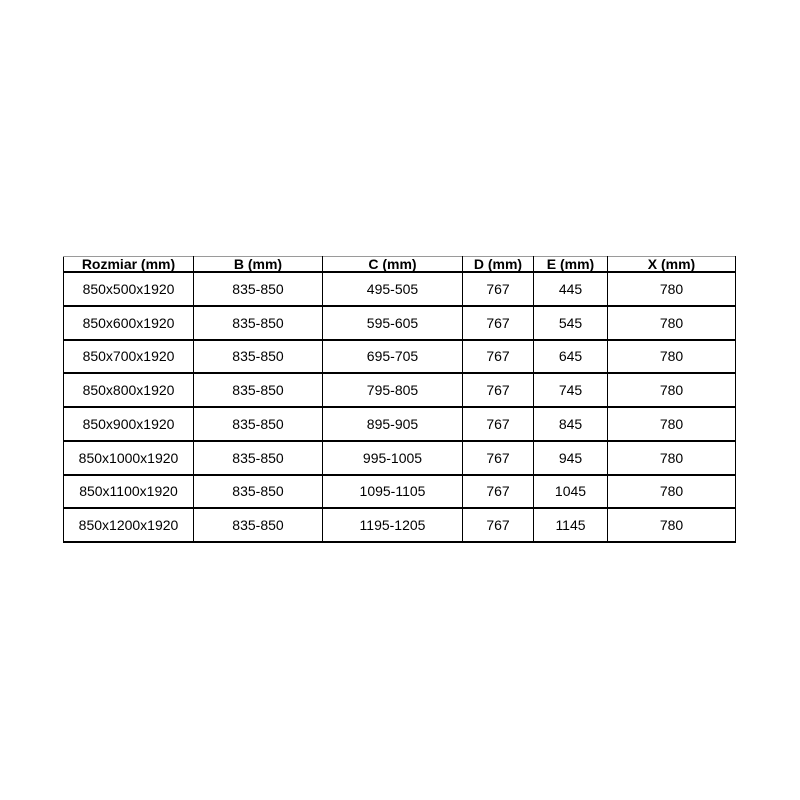  I want to click on table-cell: 1095-1105, so click(392, 491).